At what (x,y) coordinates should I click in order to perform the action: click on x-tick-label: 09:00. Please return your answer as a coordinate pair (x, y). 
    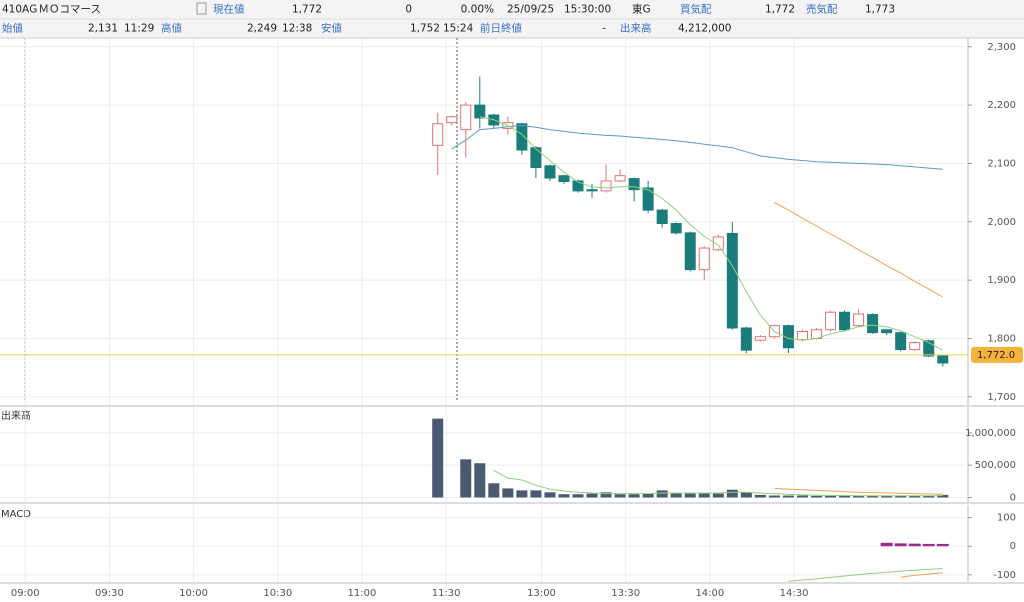
    Looking at the image, I should click on (25, 593).